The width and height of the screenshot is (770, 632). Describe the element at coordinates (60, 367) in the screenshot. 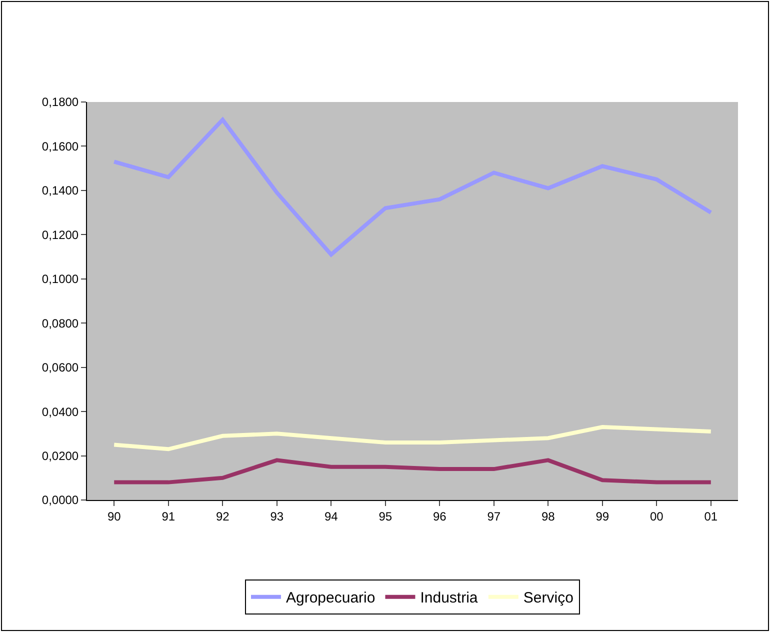

I see `y-tick-label: 0,0600` at that location.